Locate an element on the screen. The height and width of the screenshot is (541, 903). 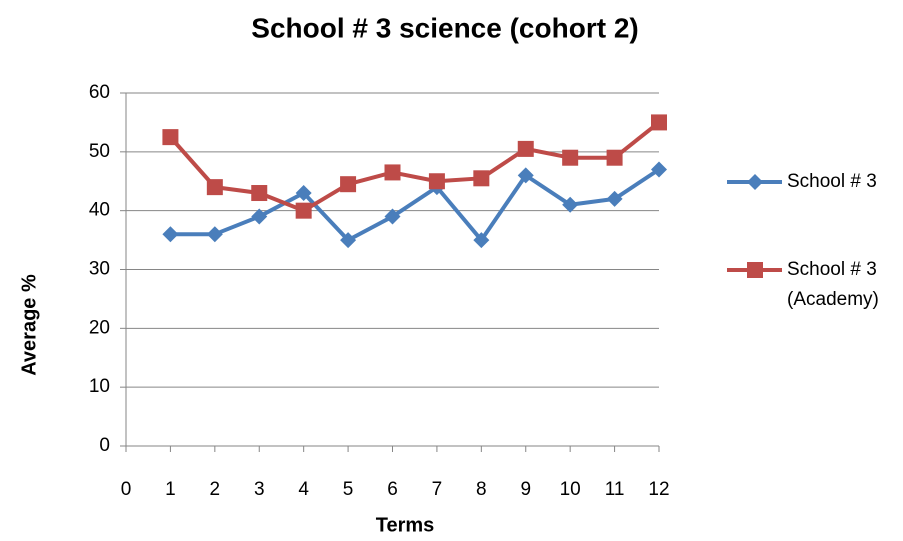
x-tick-label: 5 is located at coordinates (348, 489).